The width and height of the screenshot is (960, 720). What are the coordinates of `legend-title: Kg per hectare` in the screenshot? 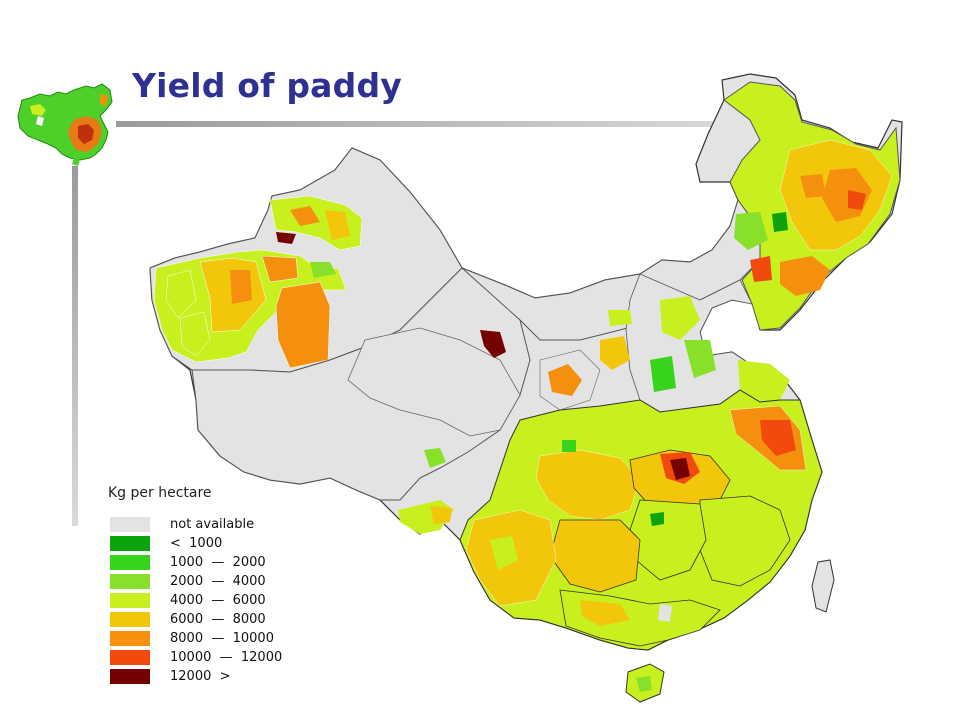 It's located at (160, 493).